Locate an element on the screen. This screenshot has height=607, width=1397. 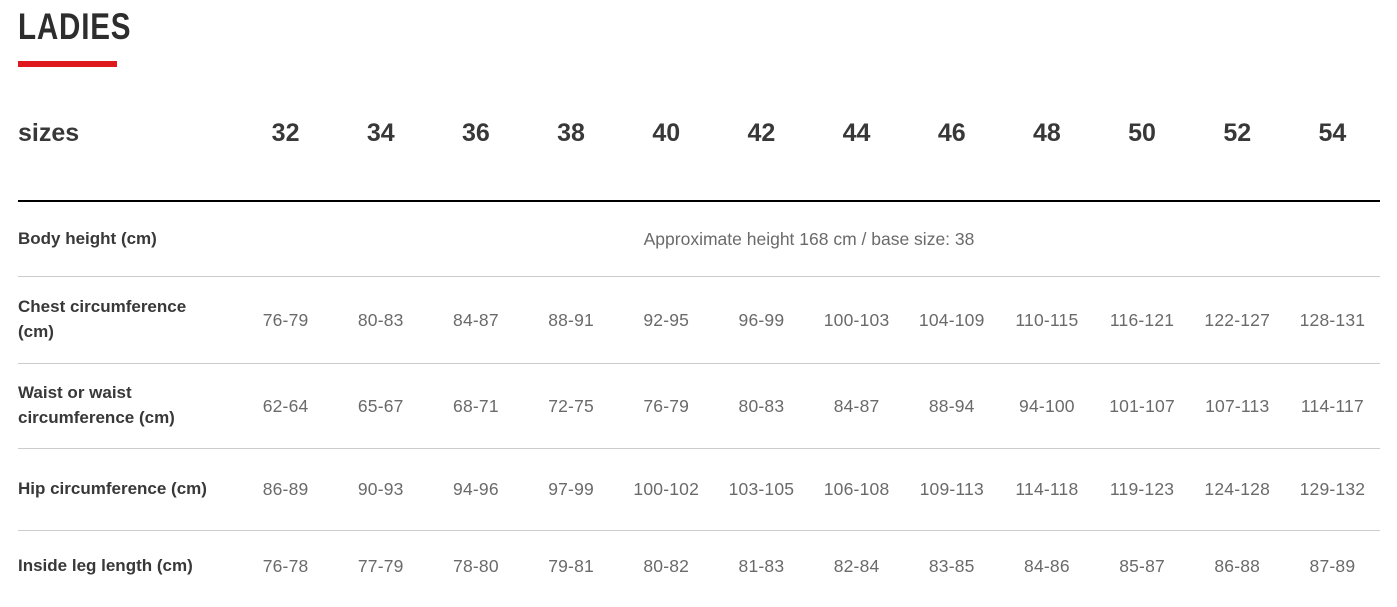
row-value: 101-107 is located at coordinates (1142, 405).